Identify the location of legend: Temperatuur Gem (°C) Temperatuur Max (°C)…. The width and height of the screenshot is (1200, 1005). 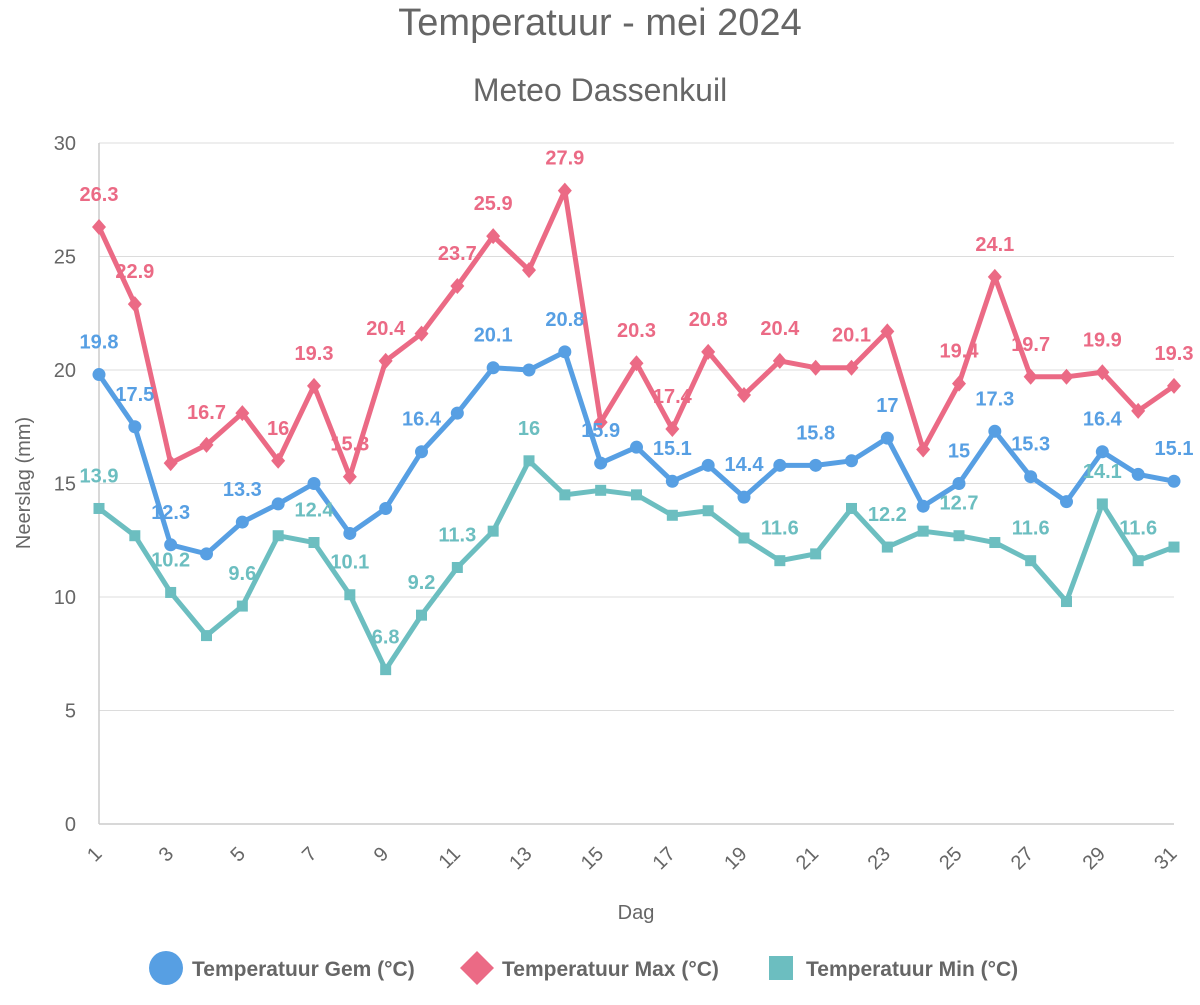
(583, 968).